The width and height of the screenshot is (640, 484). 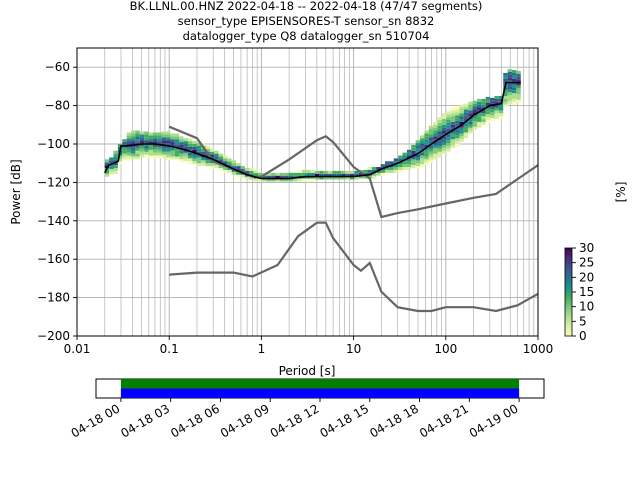 What do you see at coordinates (306, 36) in the screenshot?
I see `title-line-3: datalogger_type Q8 datalogger_sn 510704` at bounding box center [306, 36].